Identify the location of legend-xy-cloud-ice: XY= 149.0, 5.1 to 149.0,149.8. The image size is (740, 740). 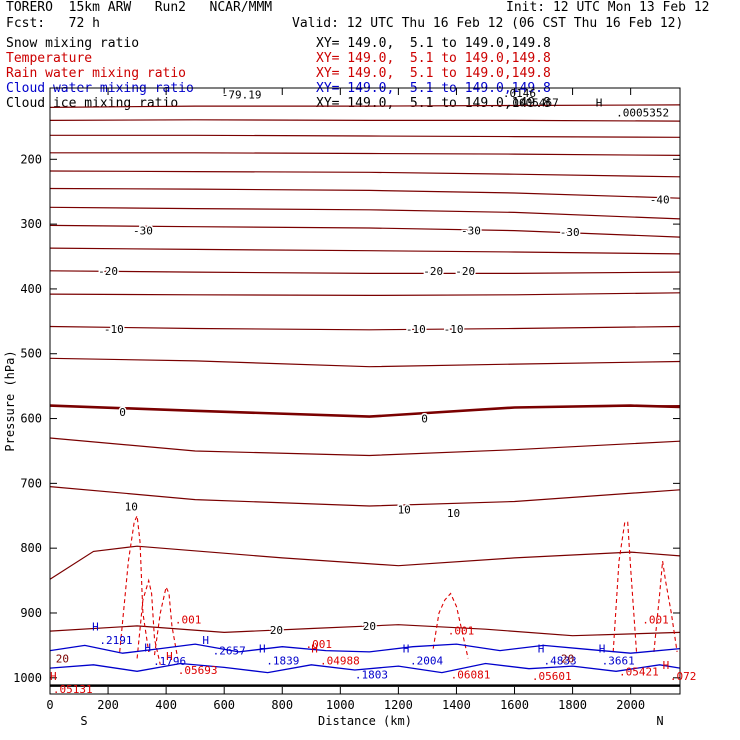
(433, 103).